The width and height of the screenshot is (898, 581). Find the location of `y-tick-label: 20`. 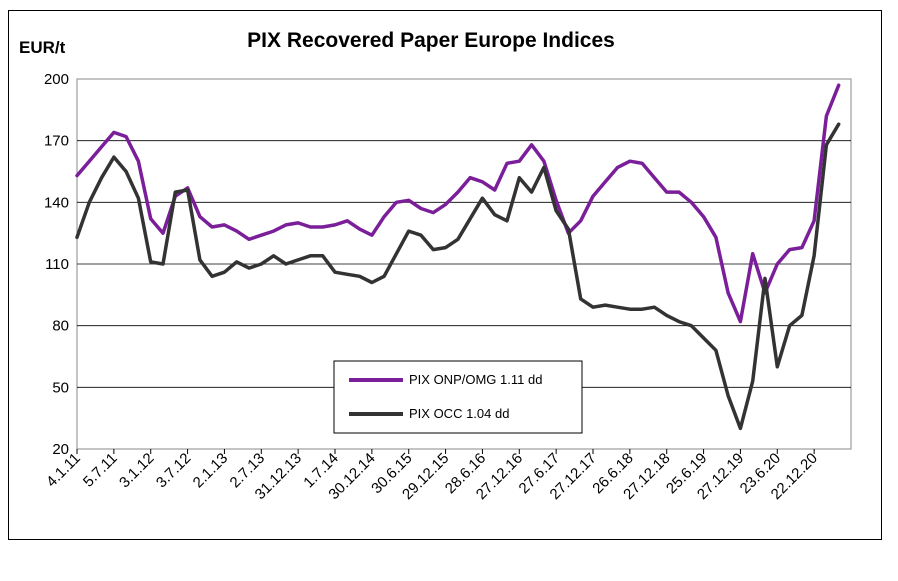

y-tick-label: 20 is located at coordinates (60, 449).